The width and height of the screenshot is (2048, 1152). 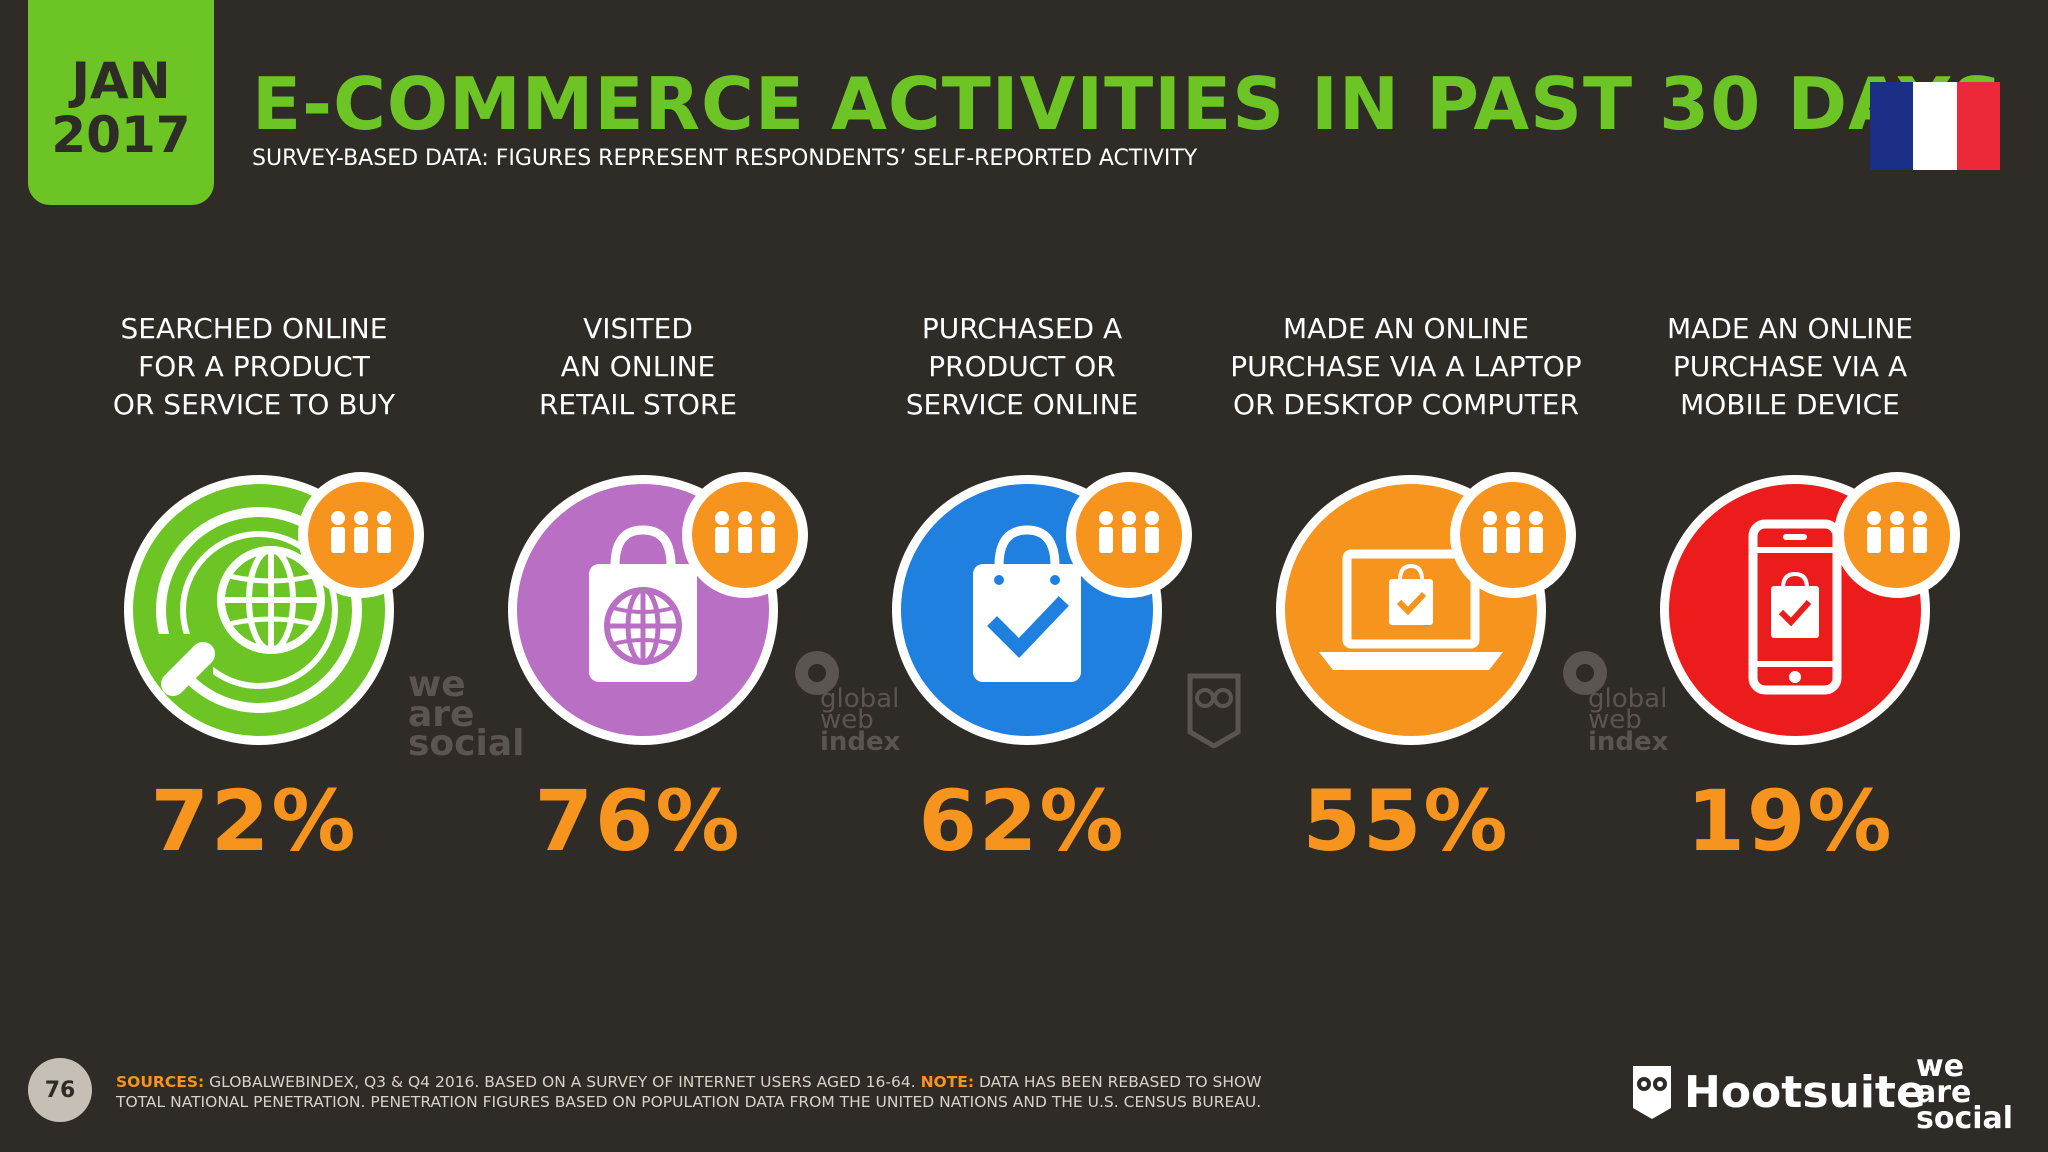 I want to click on globe-search-icon, so click(x=257, y=610).